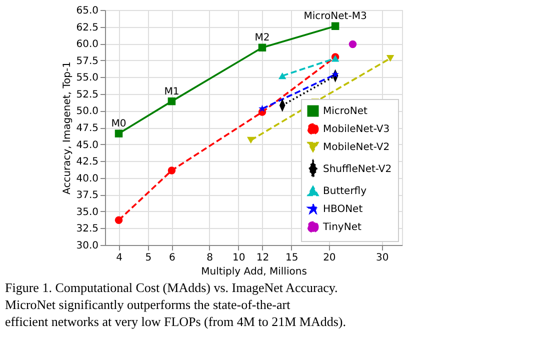 This screenshot has height=349, width=548. I want to click on legend-label: MicroNet, so click(345, 111).